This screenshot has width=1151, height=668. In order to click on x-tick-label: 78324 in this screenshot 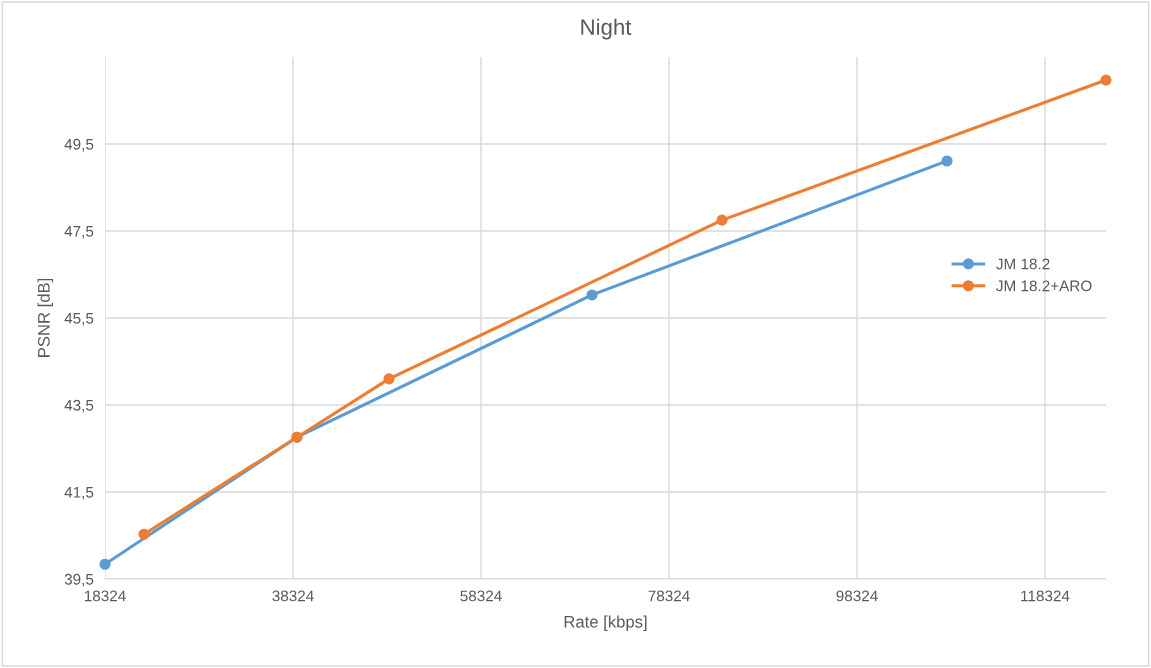, I will do `click(669, 596)`.